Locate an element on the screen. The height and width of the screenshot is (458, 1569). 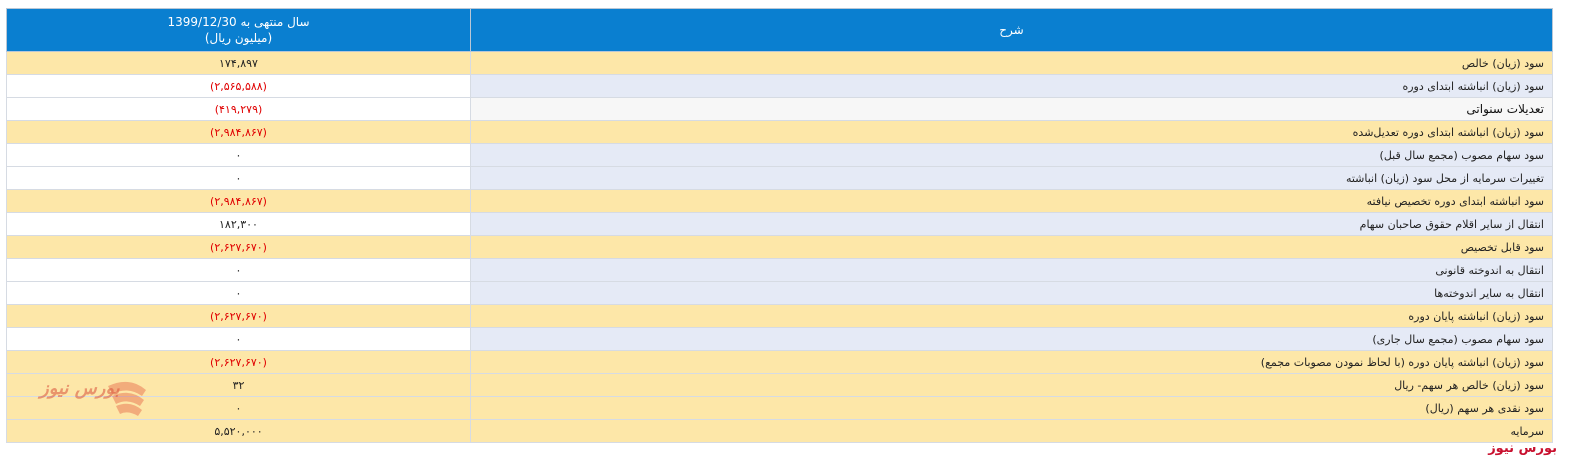
row-description: سود (زیان) انباشته ابتدای دوره تعدیل‌شده is located at coordinates (1011, 132).